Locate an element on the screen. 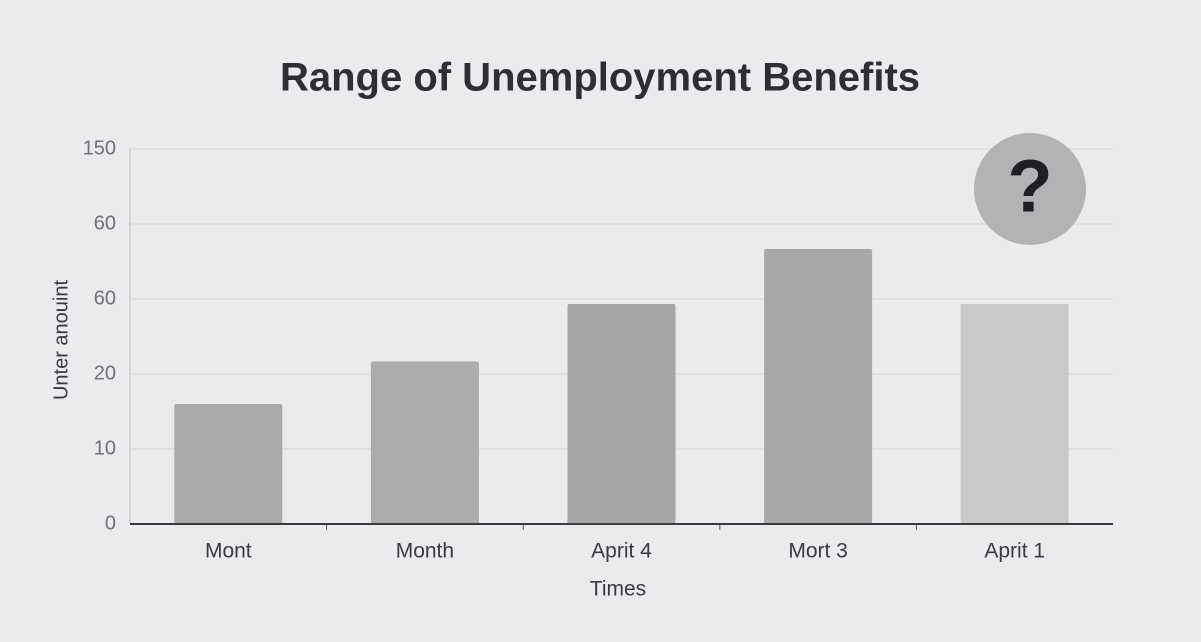 This screenshot has width=1201, height=642. x-tick-label: Mort 3 is located at coordinates (818, 551).